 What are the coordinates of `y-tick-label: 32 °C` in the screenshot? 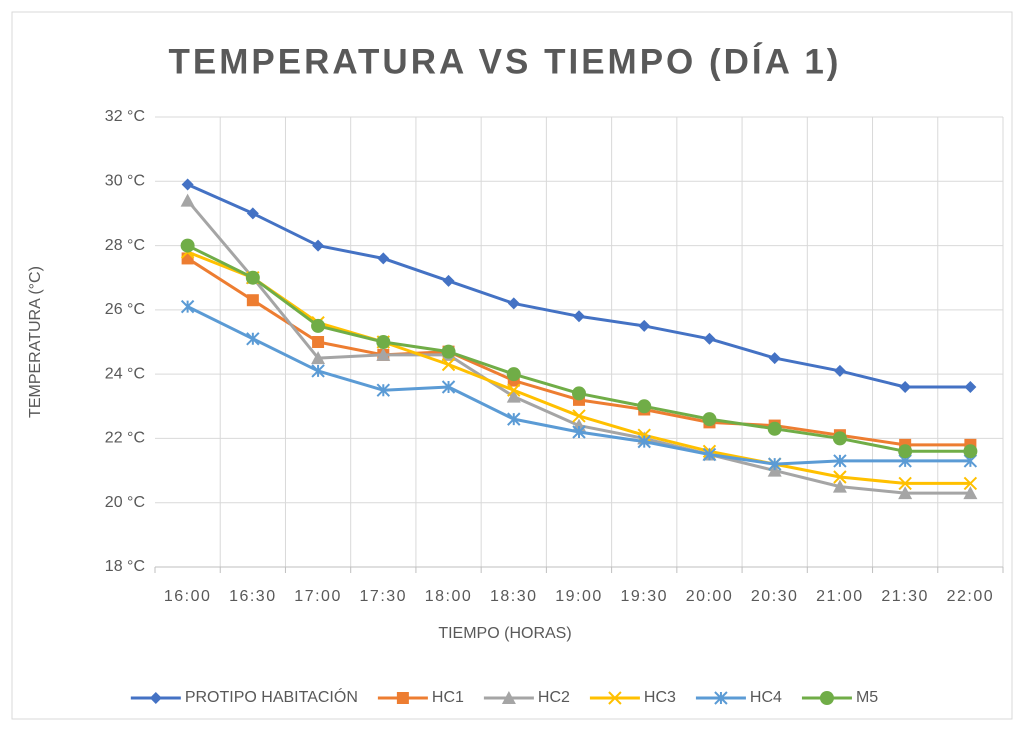 It's located at (125, 116).